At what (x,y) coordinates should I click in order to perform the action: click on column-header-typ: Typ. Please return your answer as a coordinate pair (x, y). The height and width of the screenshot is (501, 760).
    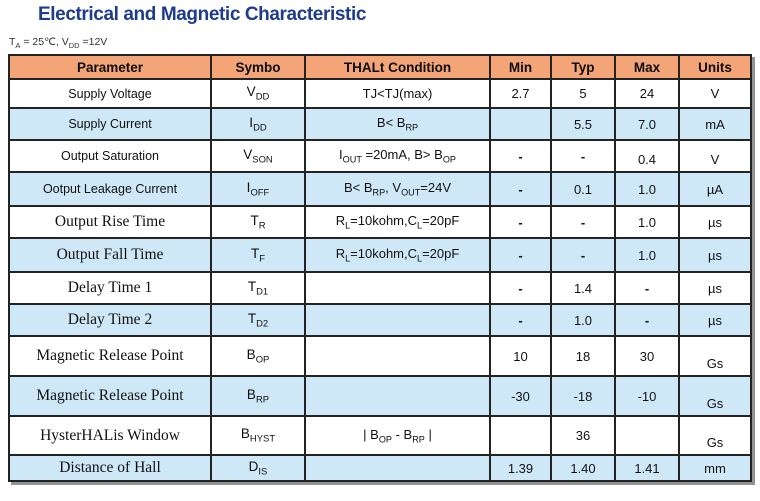
    Looking at the image, I should click on (583, 67).